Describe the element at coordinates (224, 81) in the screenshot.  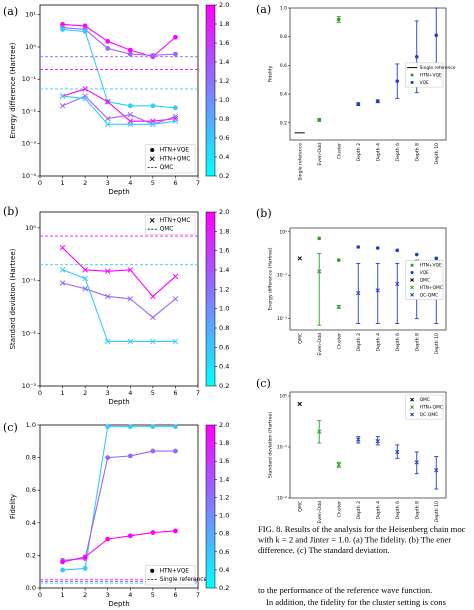
I see `colorbar-tick-label: 1.2` at that location.